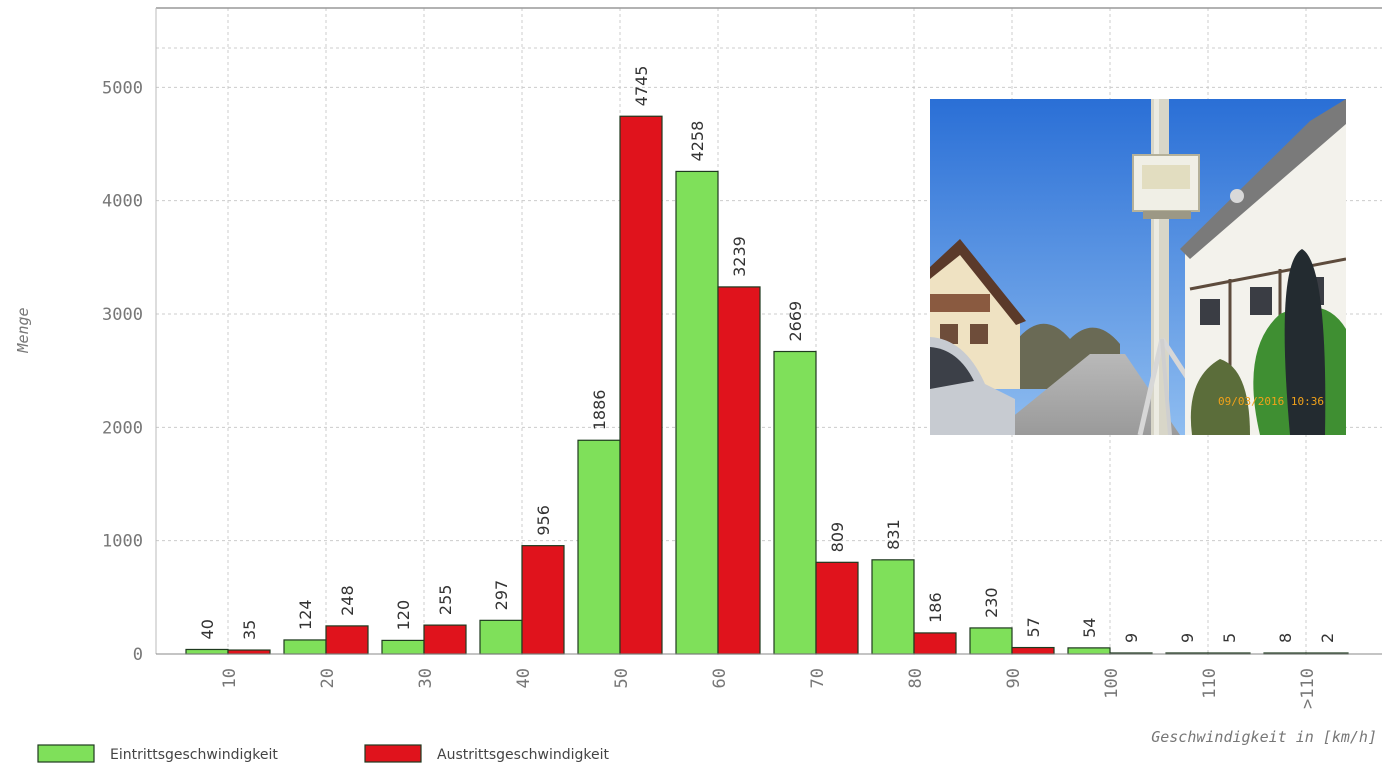 This screenshot has height=769, width=1382. Describe the element at coordinates (1327, 638) in the screenshot. I see `data-label-exit-speed: 2` at that location.